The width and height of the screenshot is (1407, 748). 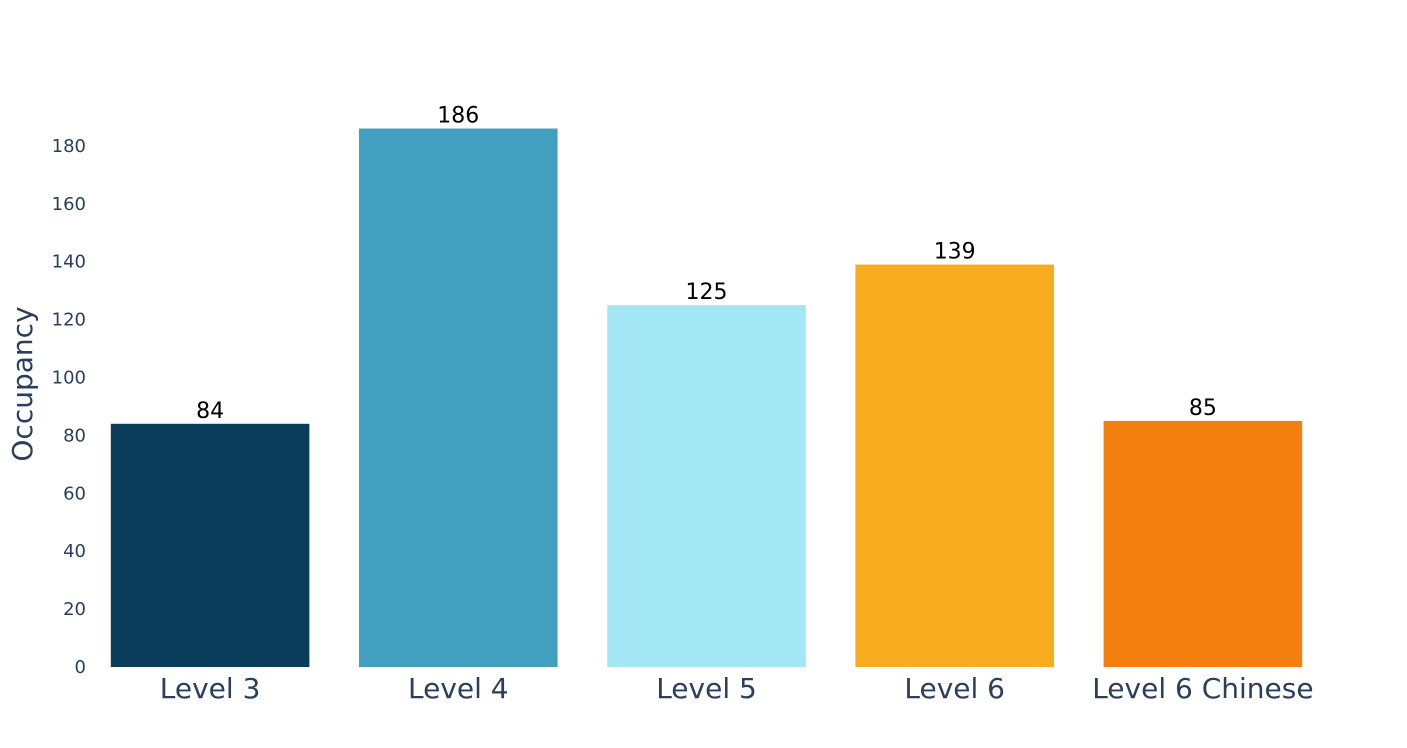 What do you see at coordinates (22, 383) in the screenshot?
I see `y-axis-title: Occupancy` at bounding box center [22, 383].